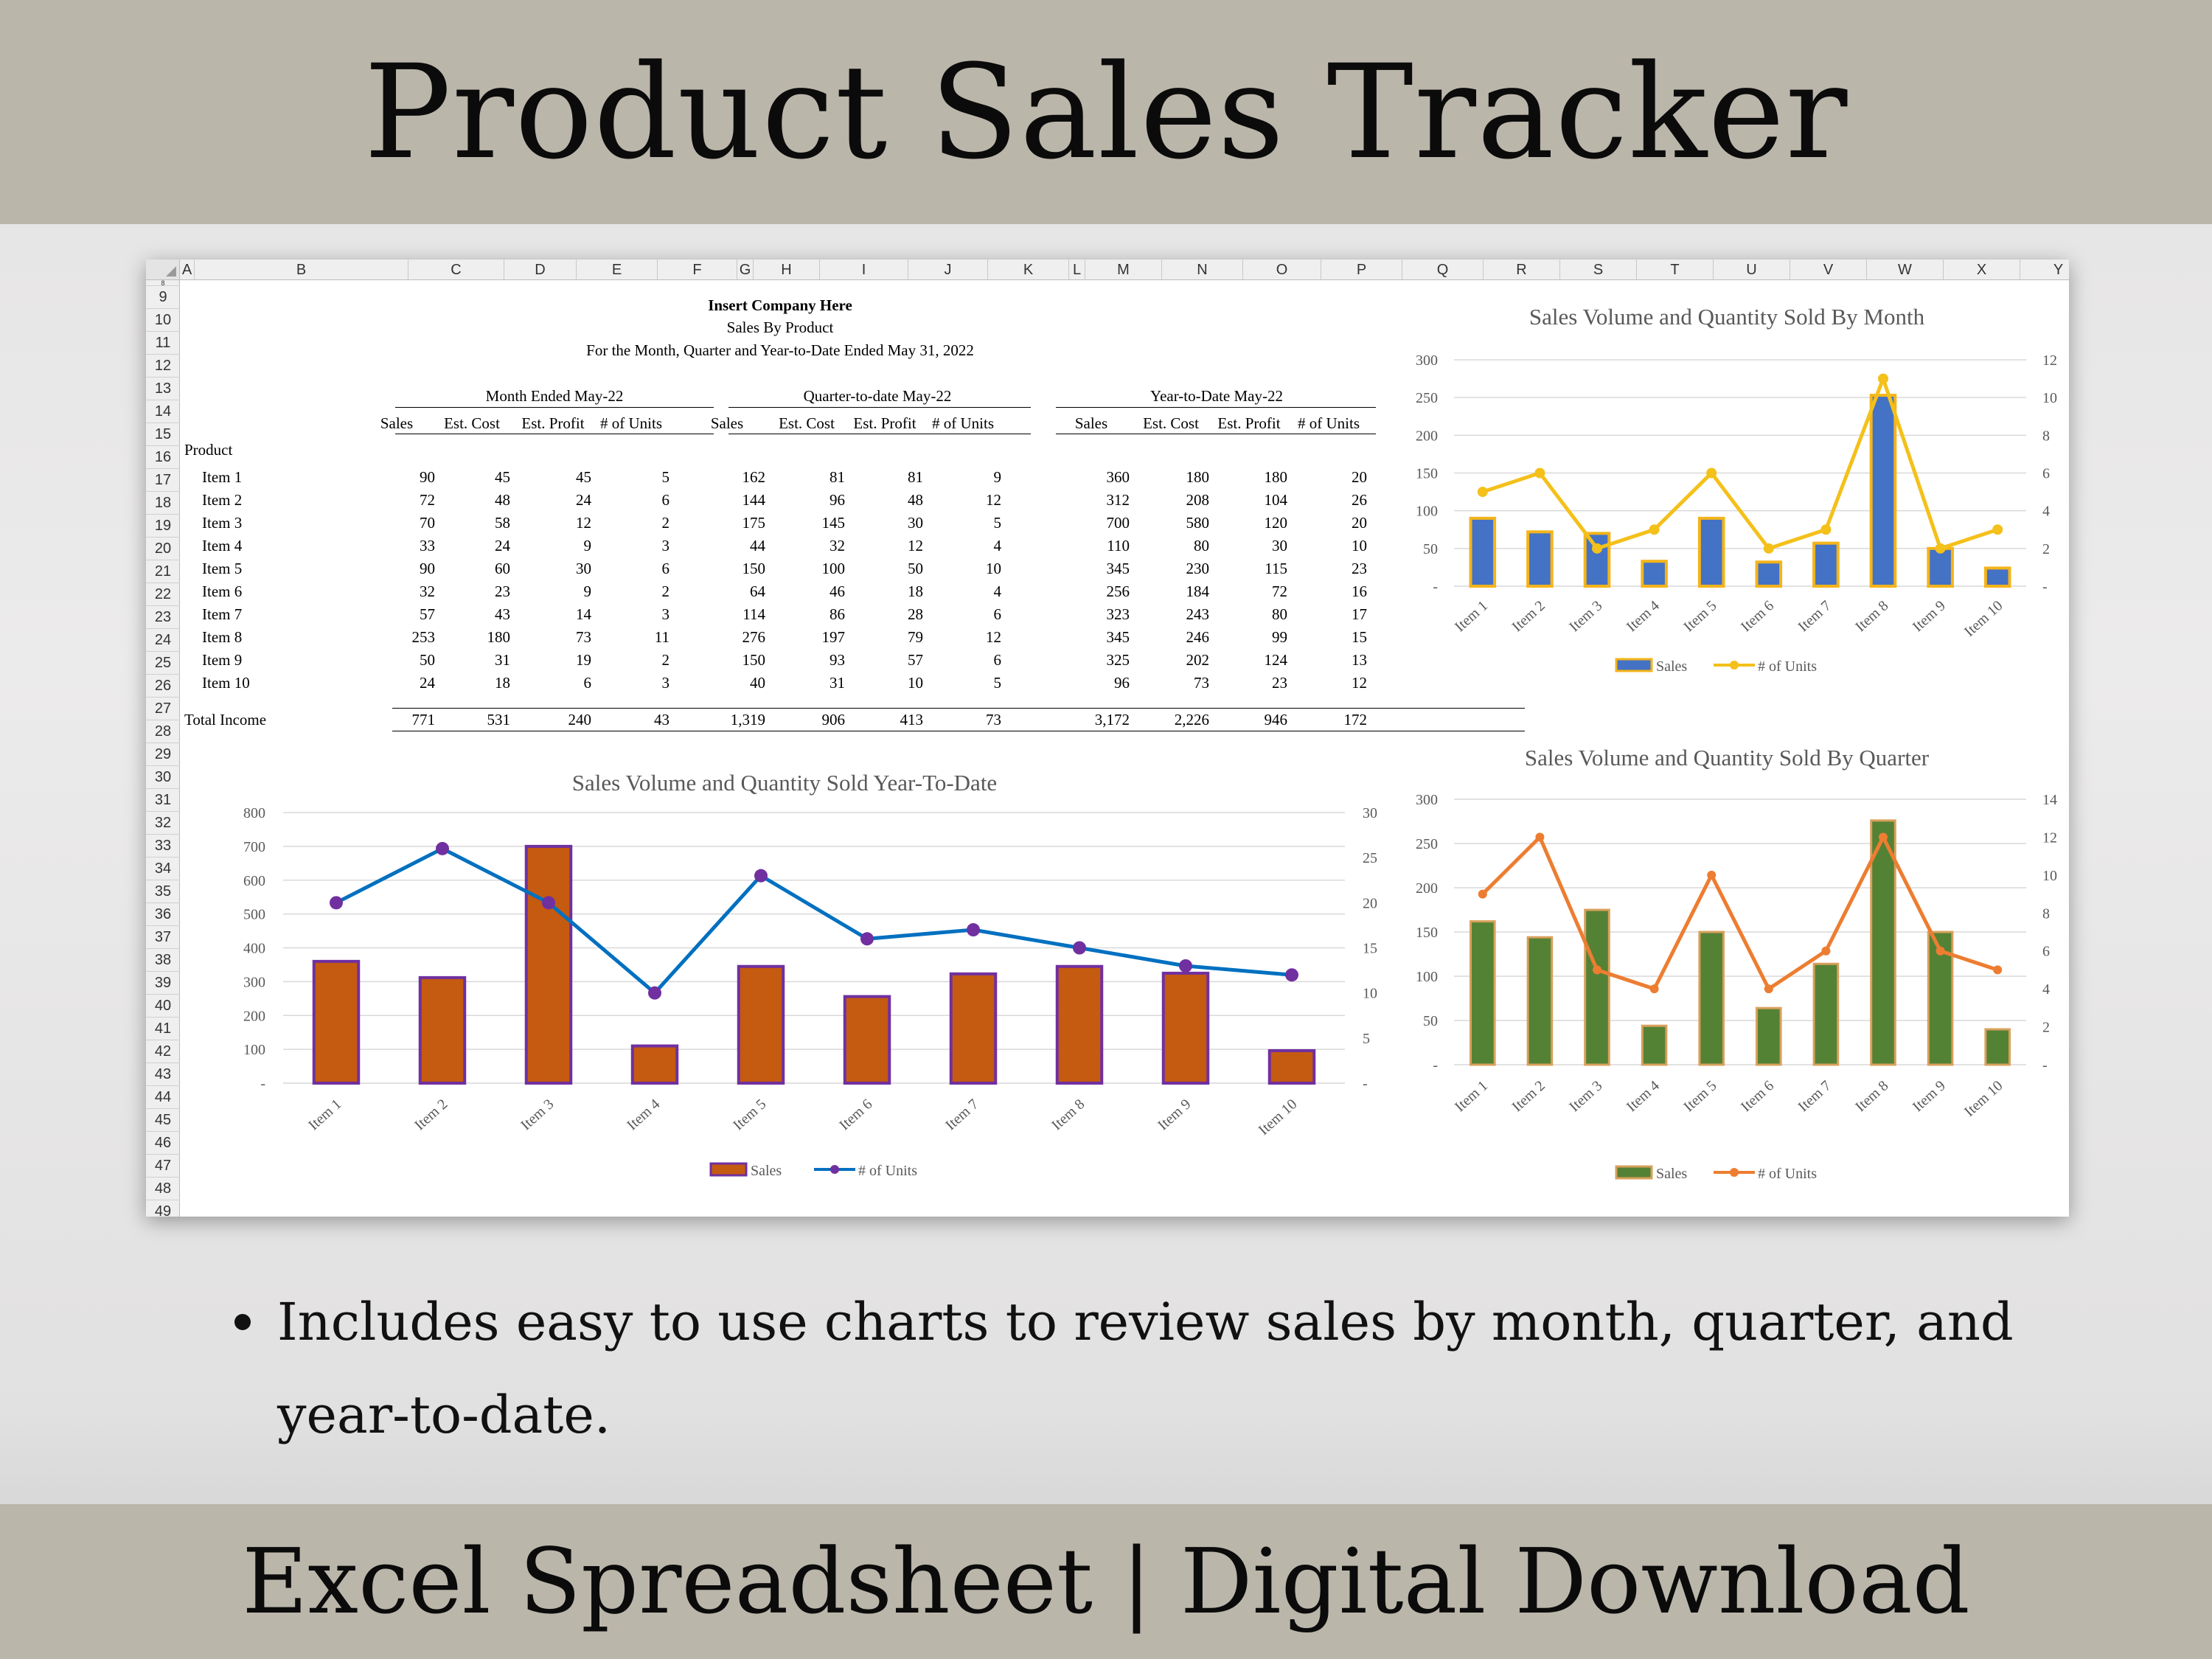 Image resolution: width=2212 pixels, height=1659 pixels. What do you see at coordinates (163, 709) in the screenshot?
I see `row-header-27: 27` at bounding box center [163, 709].